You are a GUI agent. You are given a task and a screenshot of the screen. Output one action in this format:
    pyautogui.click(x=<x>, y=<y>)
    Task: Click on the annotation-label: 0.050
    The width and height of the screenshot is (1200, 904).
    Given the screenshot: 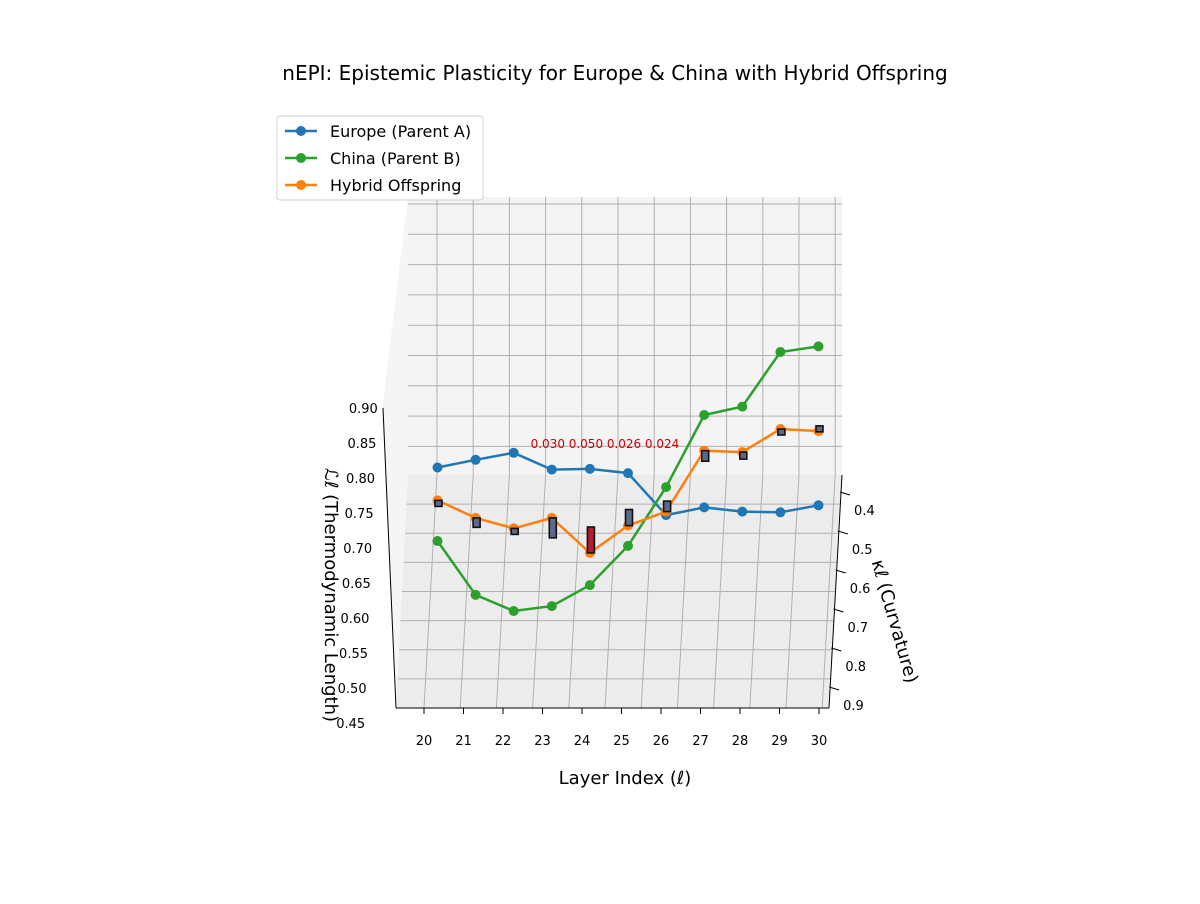 What is the action you would take?
    pyautogui.click(x=586, y=444)
    